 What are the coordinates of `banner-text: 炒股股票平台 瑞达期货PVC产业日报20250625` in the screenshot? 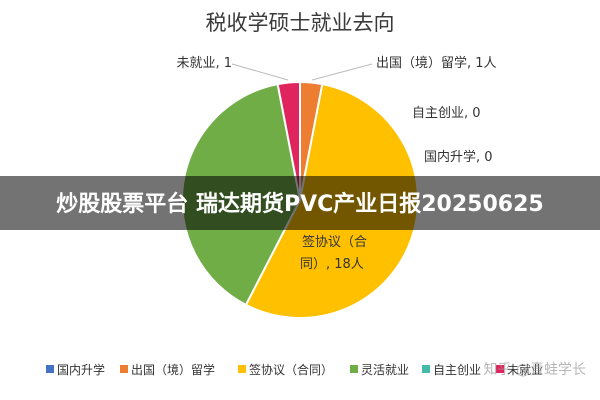 It's located at (299, 204).